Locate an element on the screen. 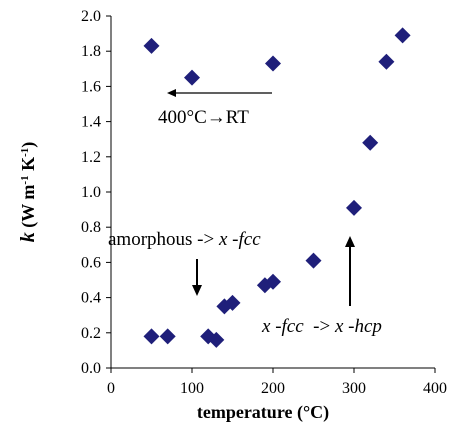  y-axis-title: k (W m-1 K-1) is located at coordinates (28, 192).